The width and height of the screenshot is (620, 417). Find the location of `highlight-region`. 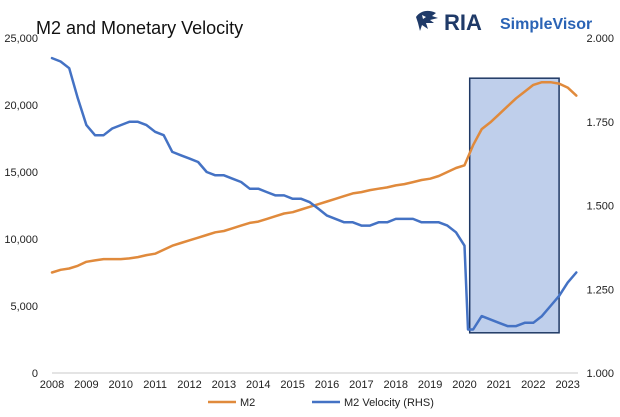

highlight-region is located at coordinates (514, 205).